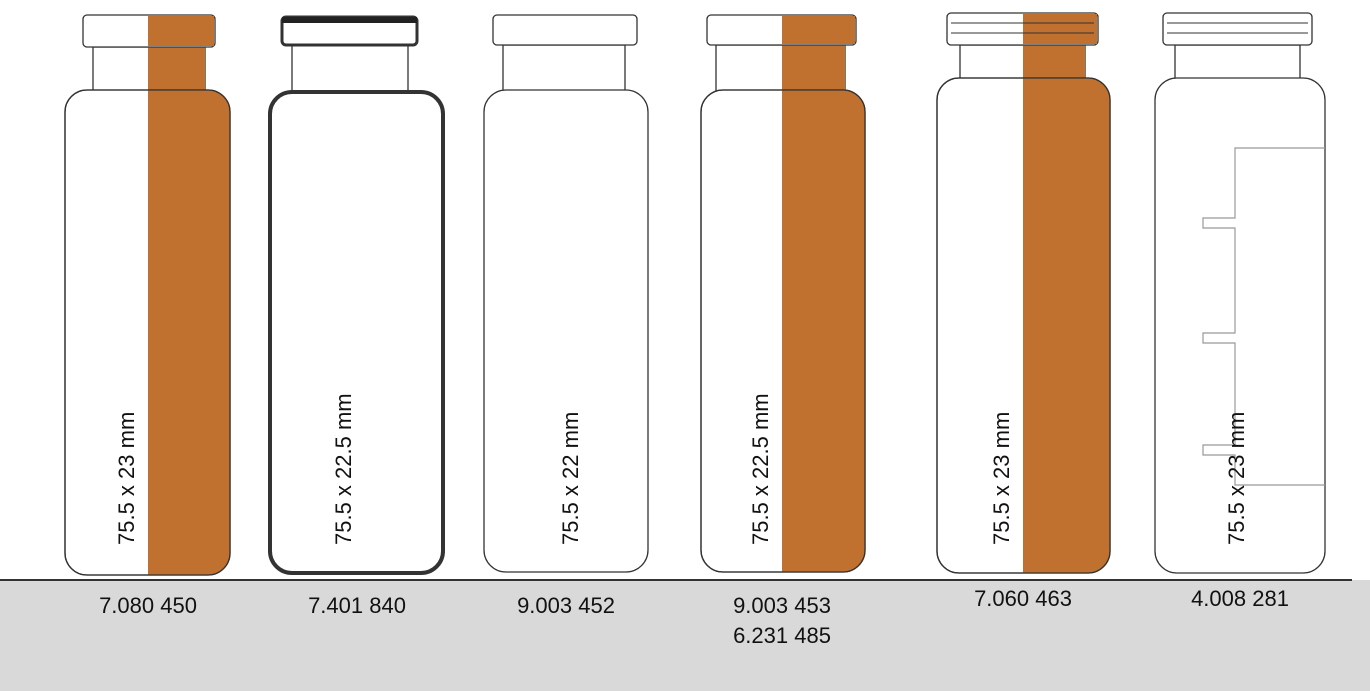 Image resolution: width=1370 pixels, height=691 pixels. Describe the element at coordinates (357, 605) in the screenshot. I see `article-code: 7.401 840` at that location.